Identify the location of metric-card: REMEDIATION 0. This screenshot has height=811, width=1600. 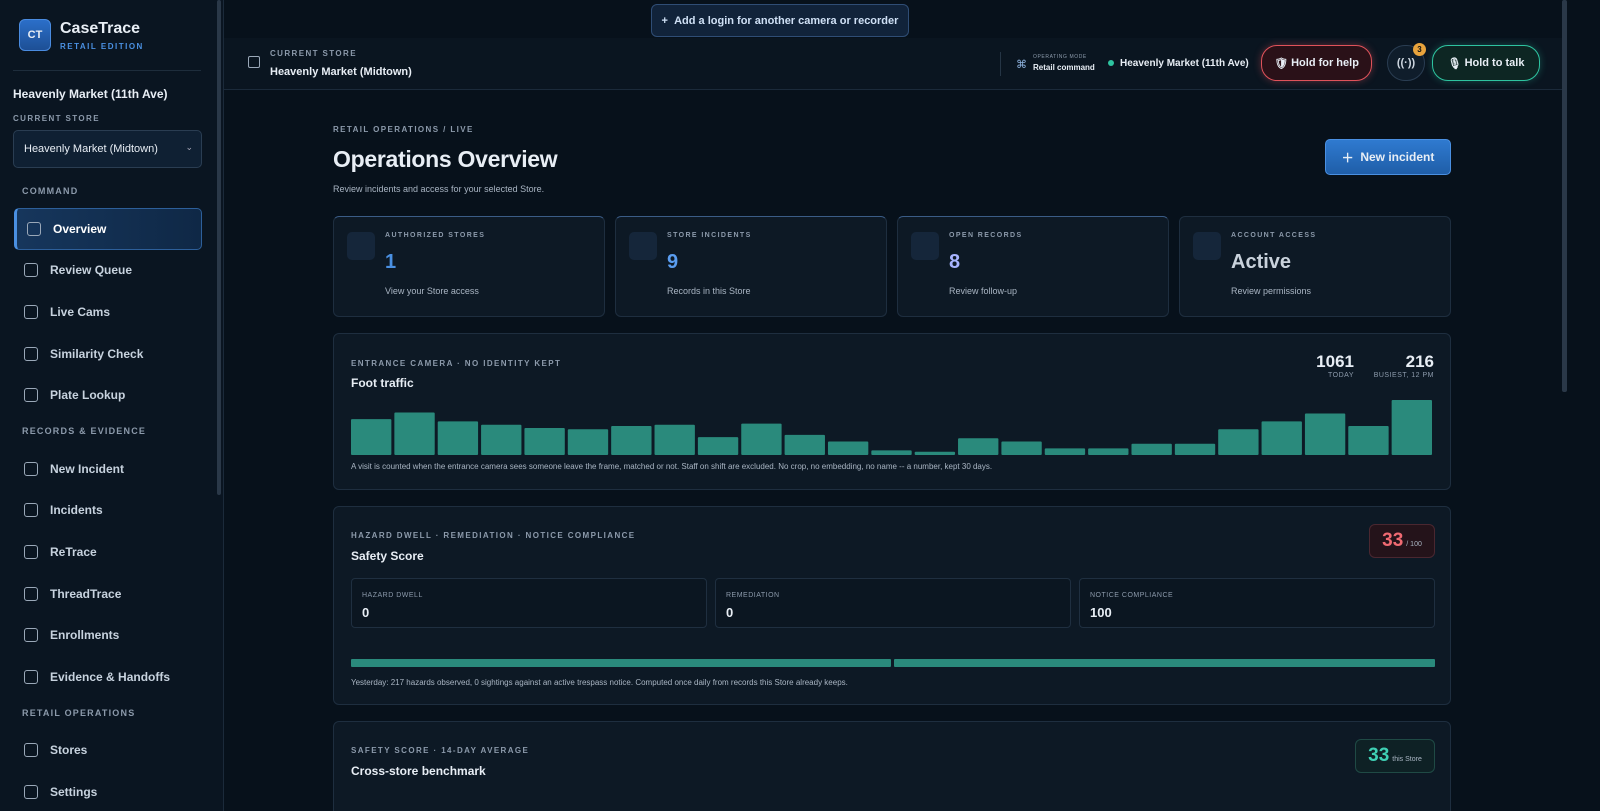
(893, 603).